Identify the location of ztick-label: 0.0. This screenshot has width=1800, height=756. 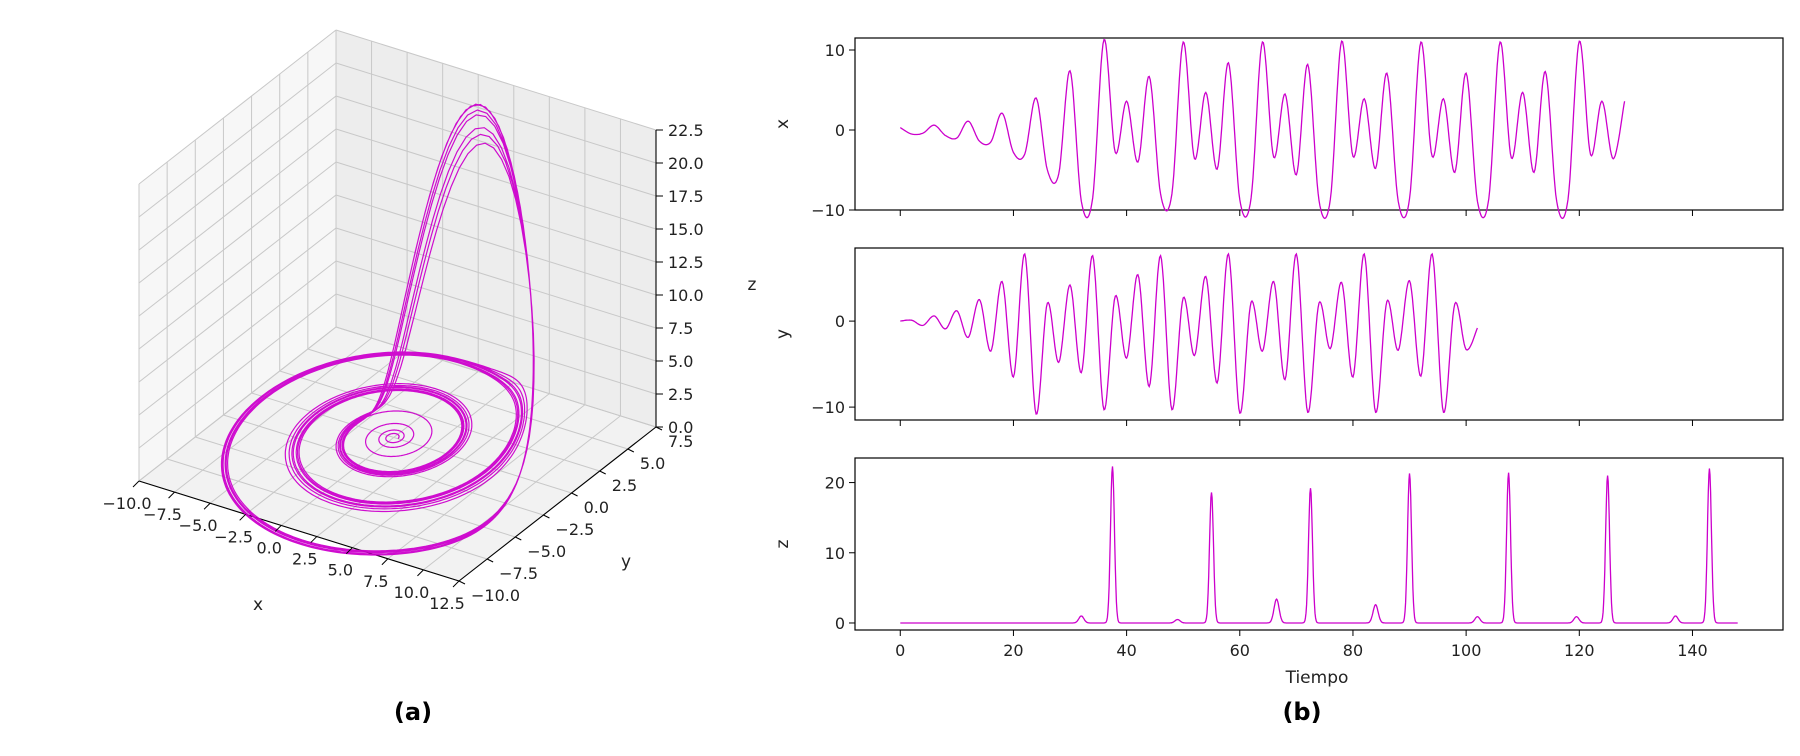
(680, 427).